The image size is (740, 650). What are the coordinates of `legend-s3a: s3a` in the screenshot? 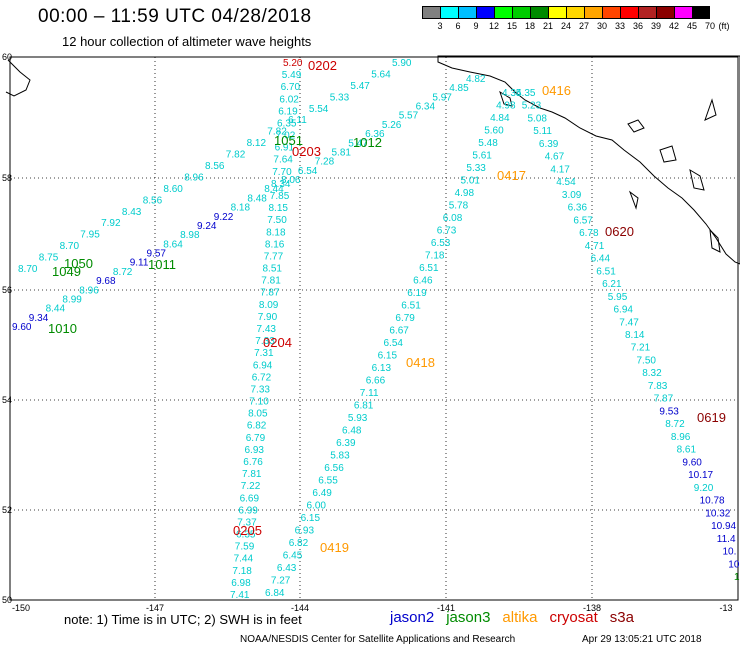 It's located at (621, 617).